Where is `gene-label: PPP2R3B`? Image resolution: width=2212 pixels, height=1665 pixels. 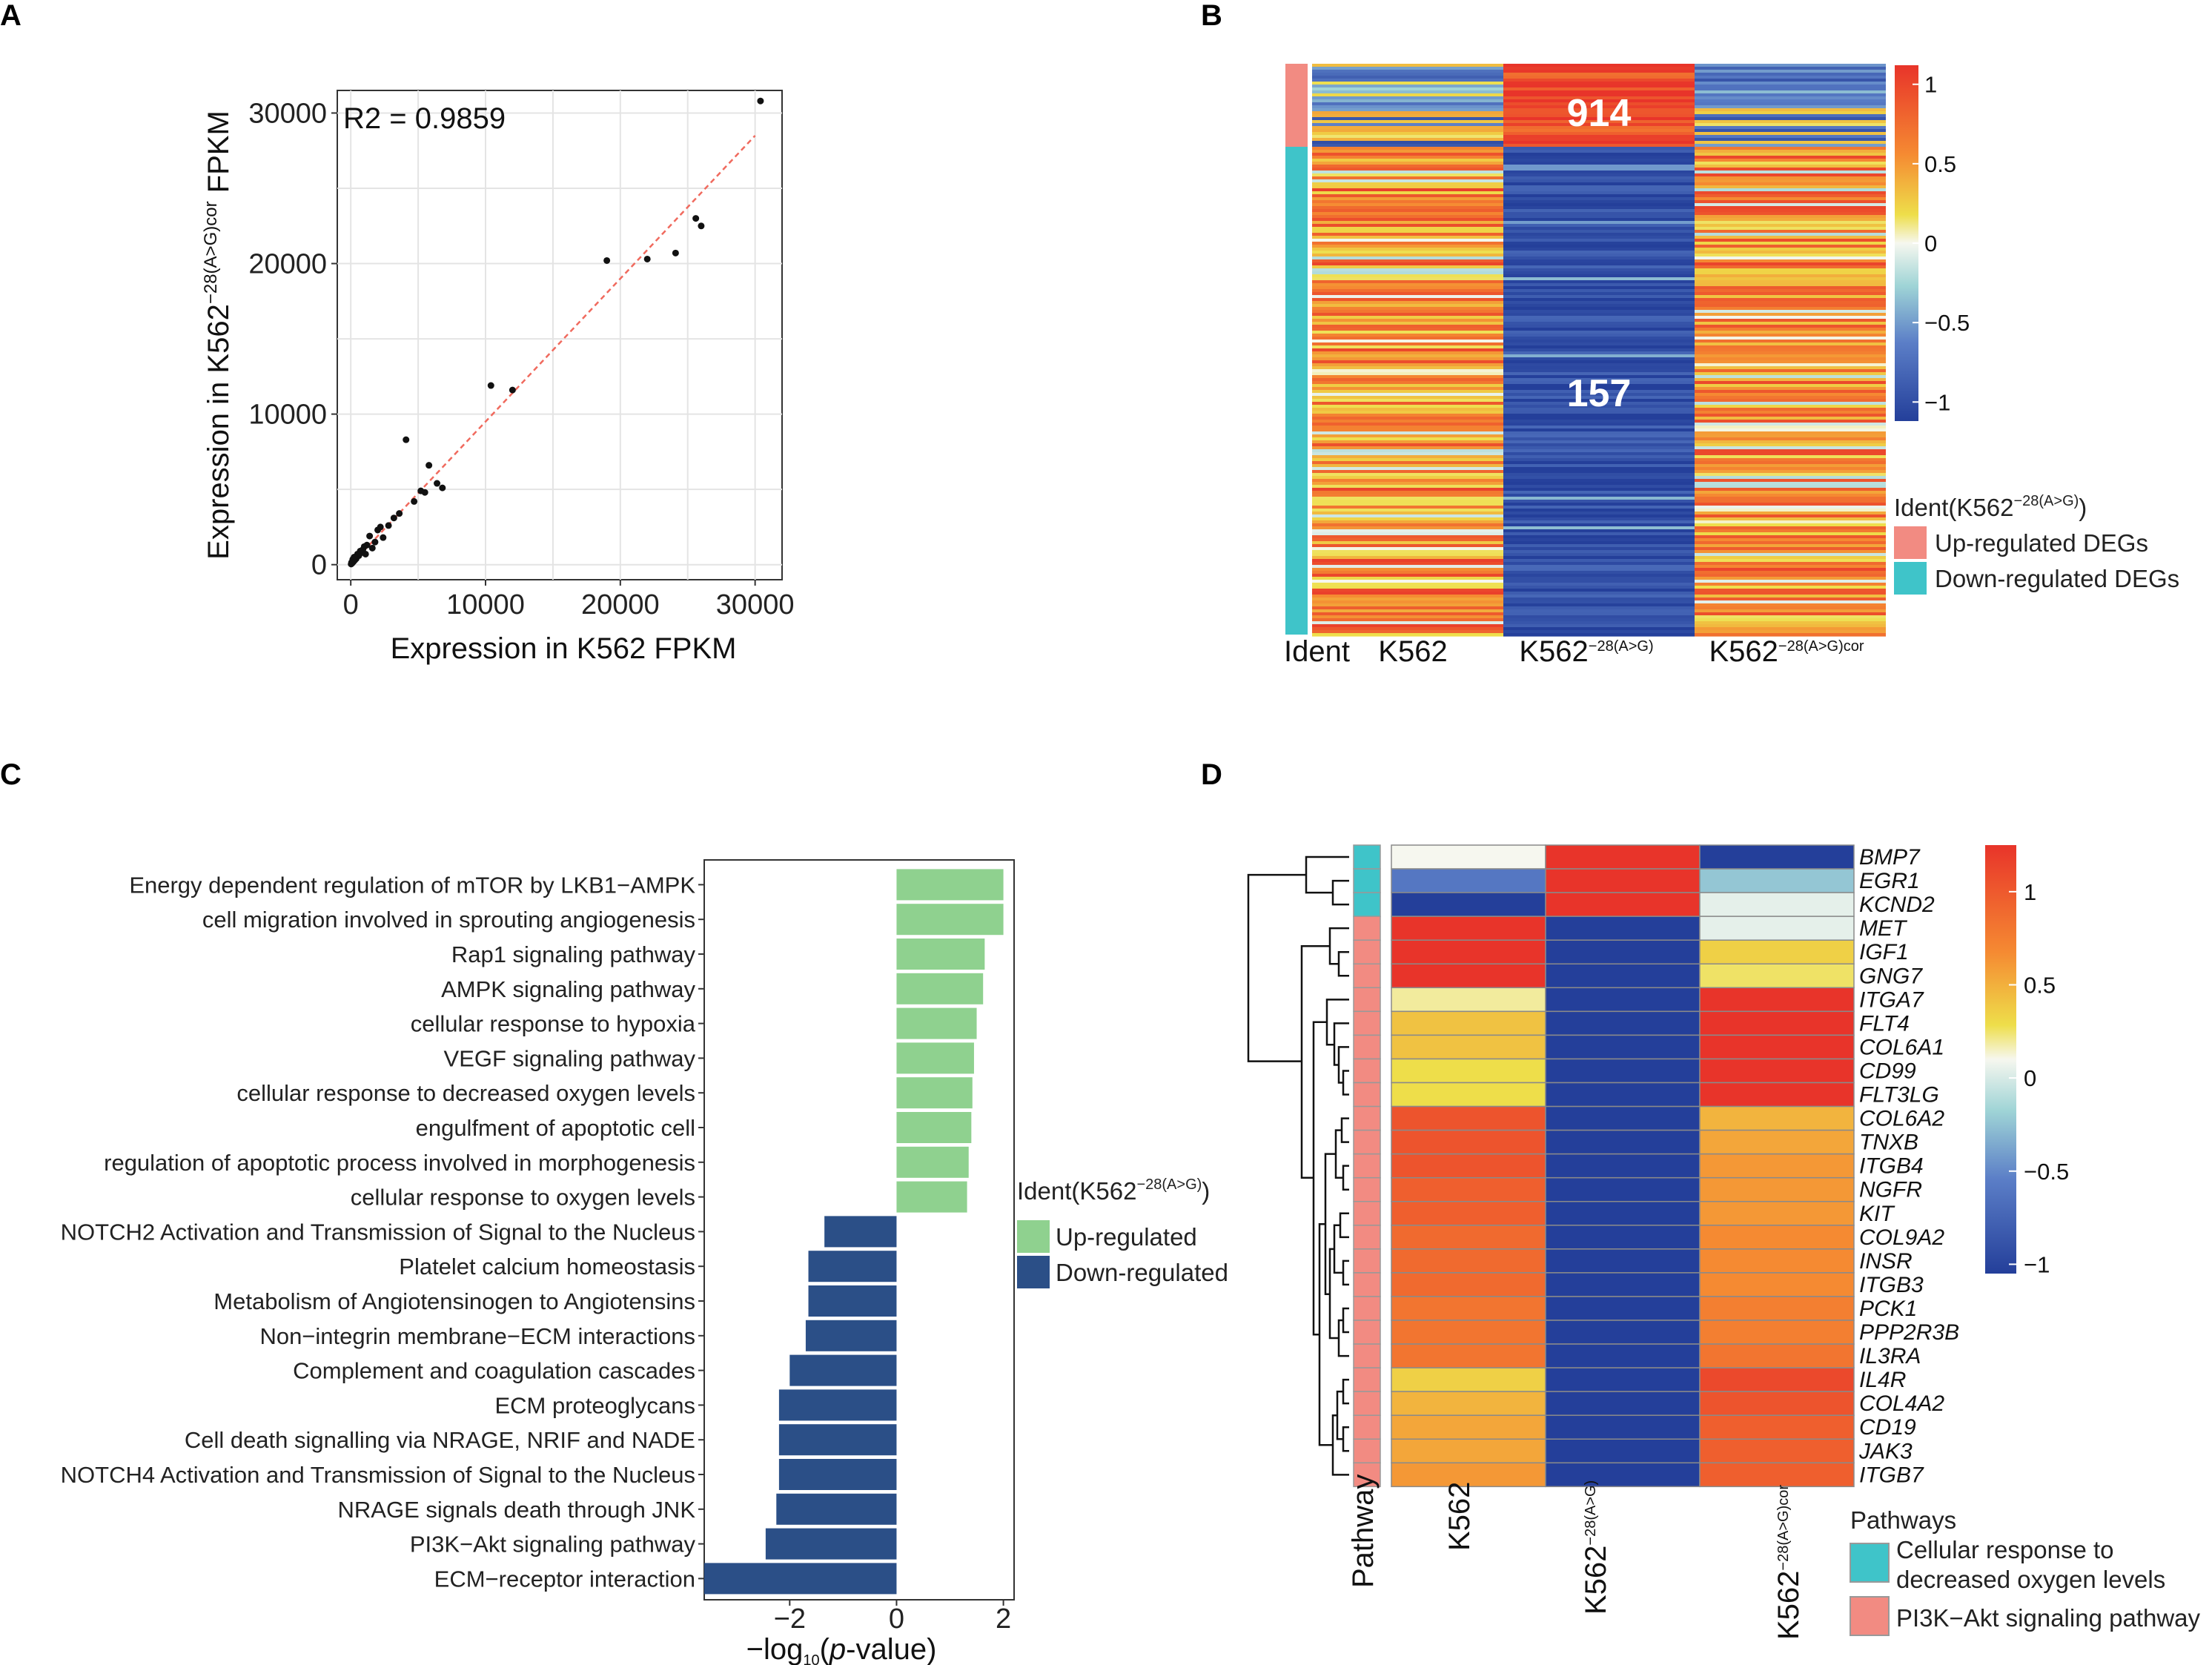
gene-label: PPP2R3B is located at coordinates (1909, 1332).